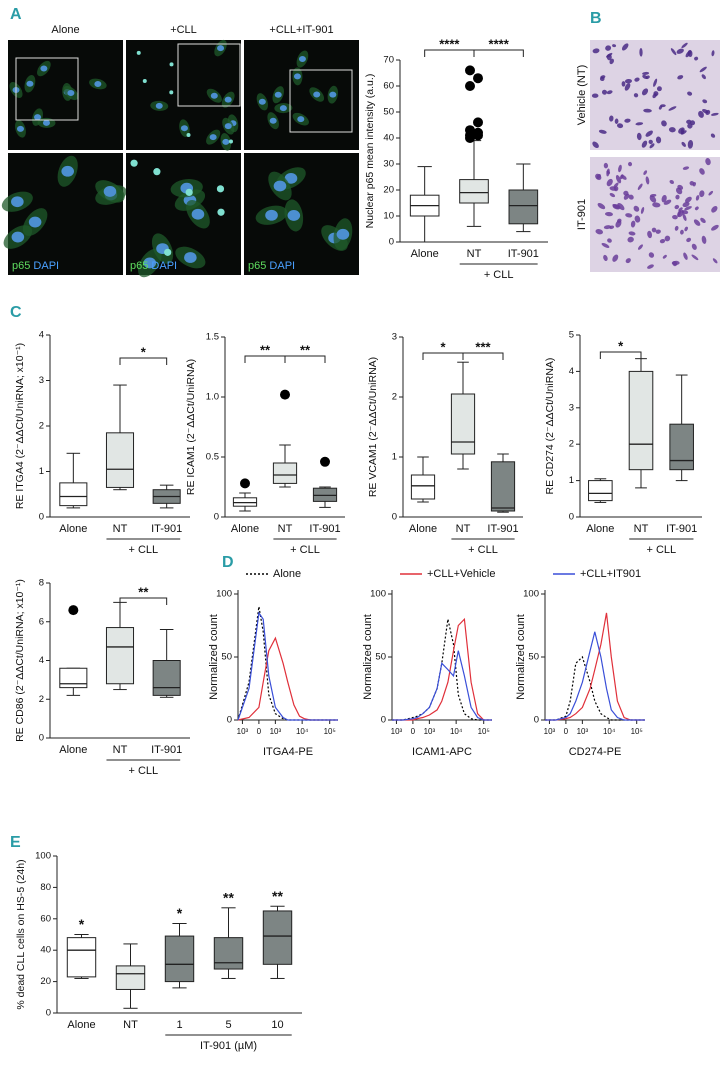  I want to click on column-label: Alone, so click(65, 30).